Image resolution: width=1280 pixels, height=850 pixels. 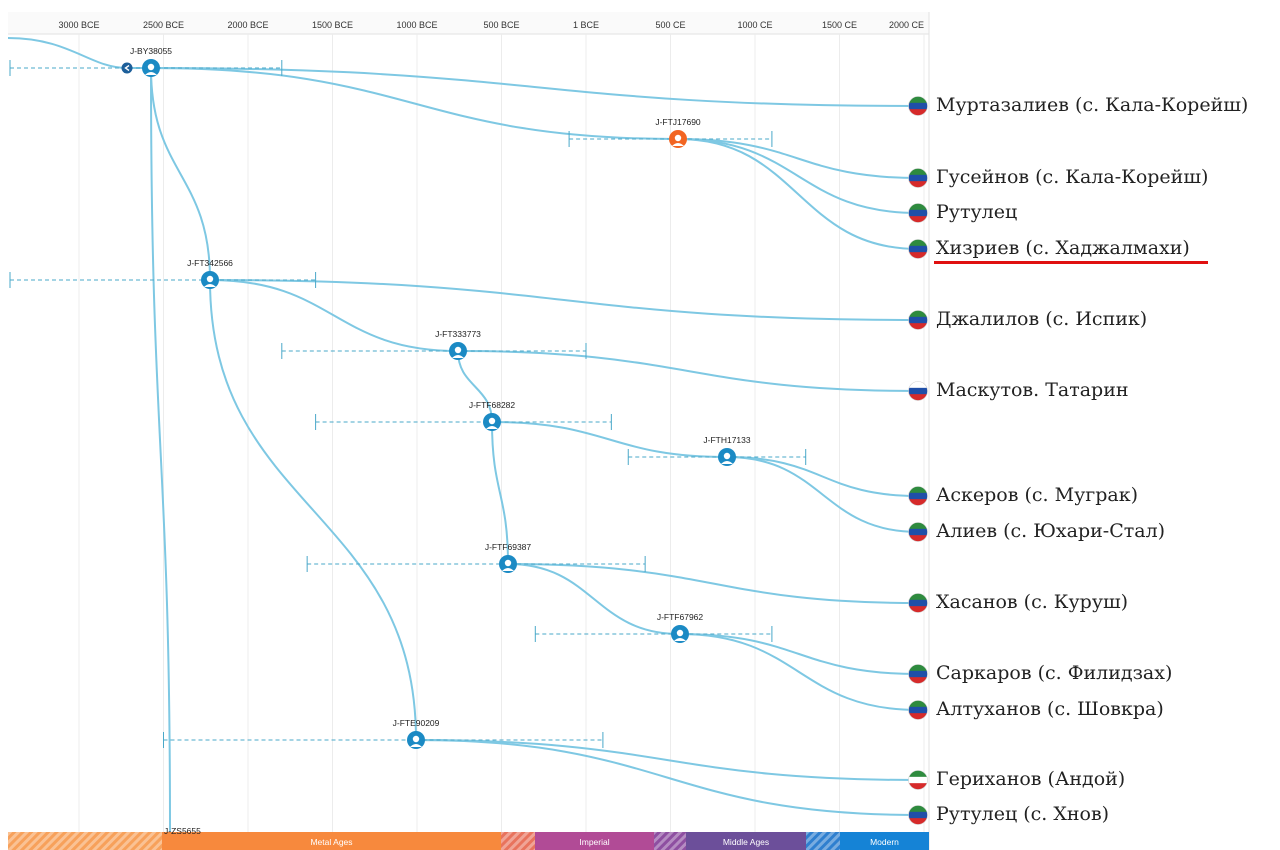 What do you see at coordinates (160, 450) in the screenshot?
I see `bottom-branch` at bounding box center [160, 450].